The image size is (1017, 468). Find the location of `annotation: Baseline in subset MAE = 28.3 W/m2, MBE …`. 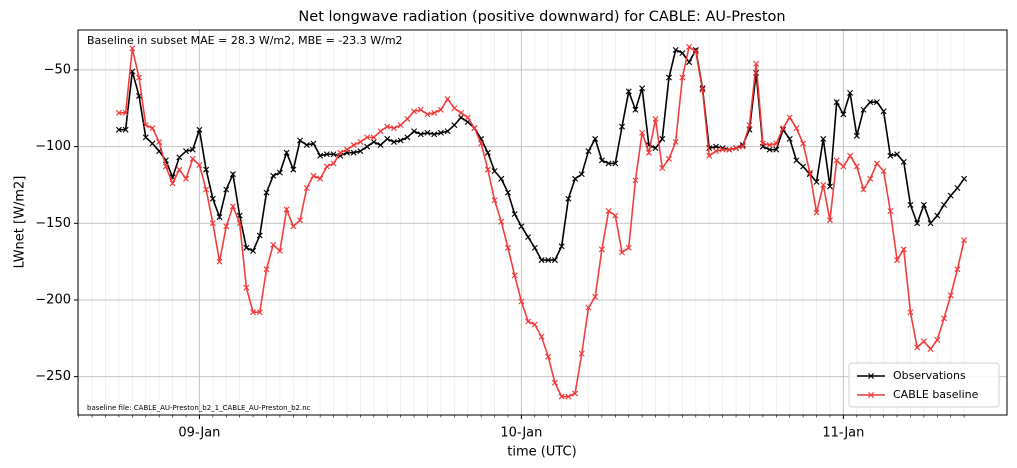

annotation: Baseline in subset MAE = 28.3 W/m2, MBE … is located at coordinates (245, 40).